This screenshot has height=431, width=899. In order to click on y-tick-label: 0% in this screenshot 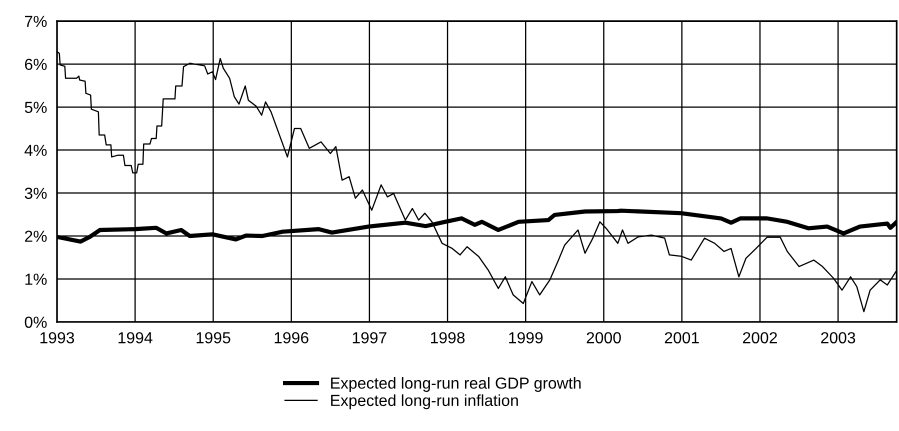, I will do `click(35, 322)`.